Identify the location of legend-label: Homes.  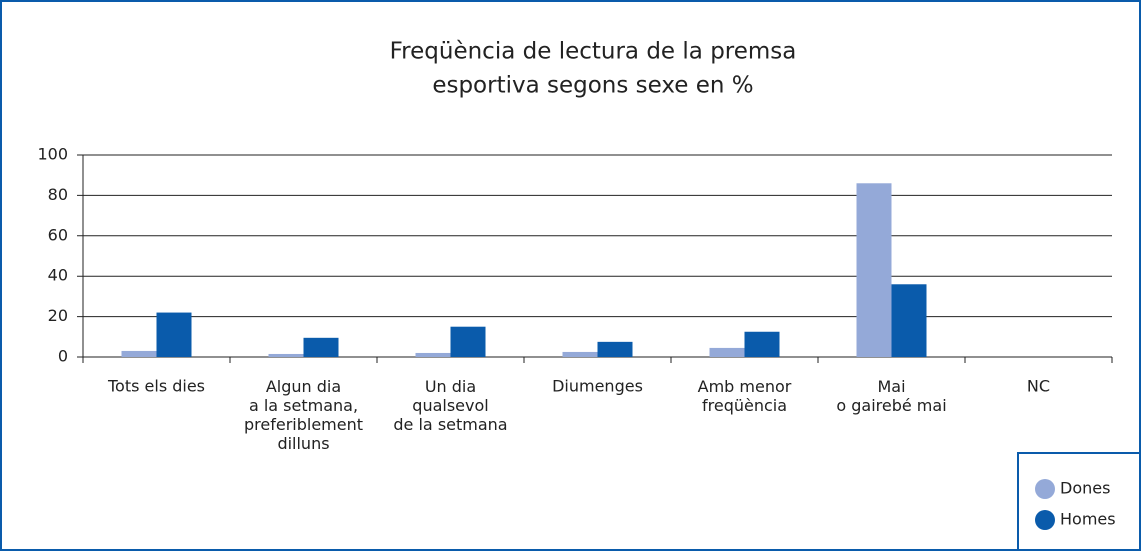
(1088, 519).